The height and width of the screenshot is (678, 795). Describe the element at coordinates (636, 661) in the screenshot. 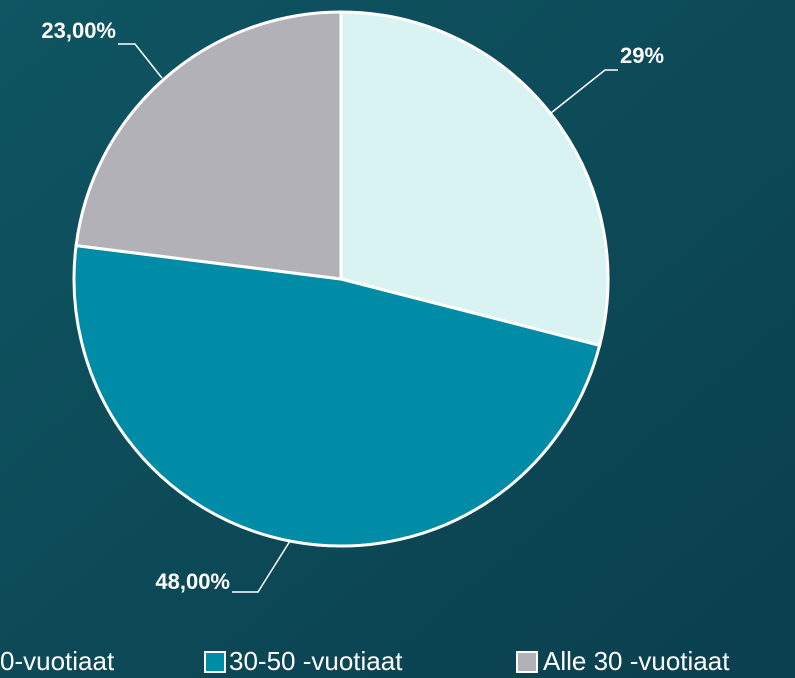

I see `legend-label: Alle 30 -vuotiaat` at that location.